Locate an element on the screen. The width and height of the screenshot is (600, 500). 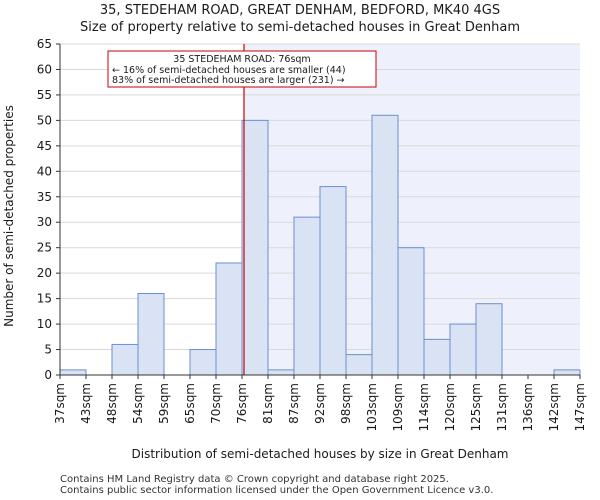
x-tick-label: 103sqm is located at coordinates (372, 407).